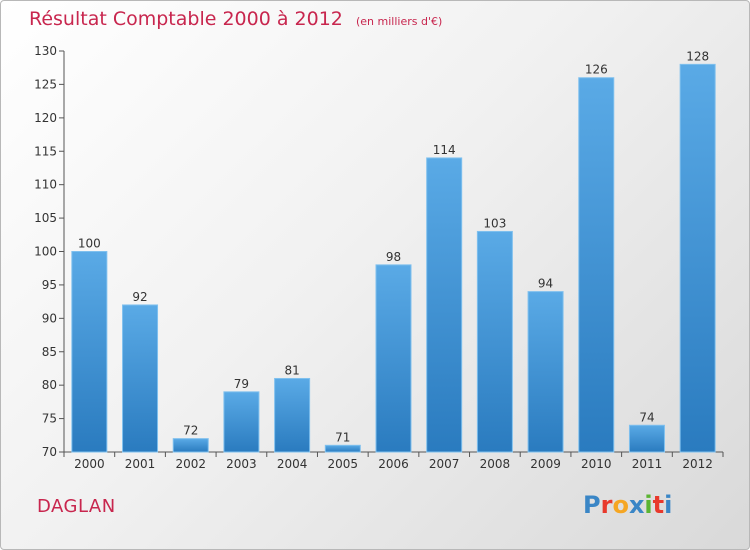 This screenshot has height=550, width=750. I want to click on y-tick-label: 110, so click(45, 185).